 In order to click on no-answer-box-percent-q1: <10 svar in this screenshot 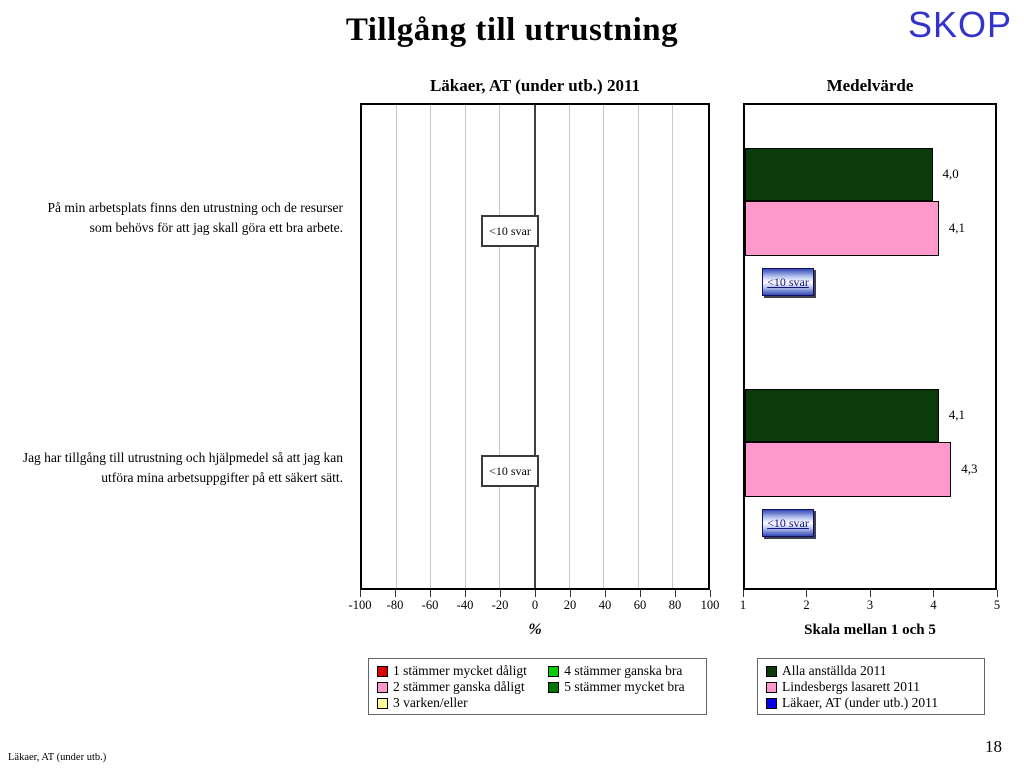, I will do `click(510, 231)`.